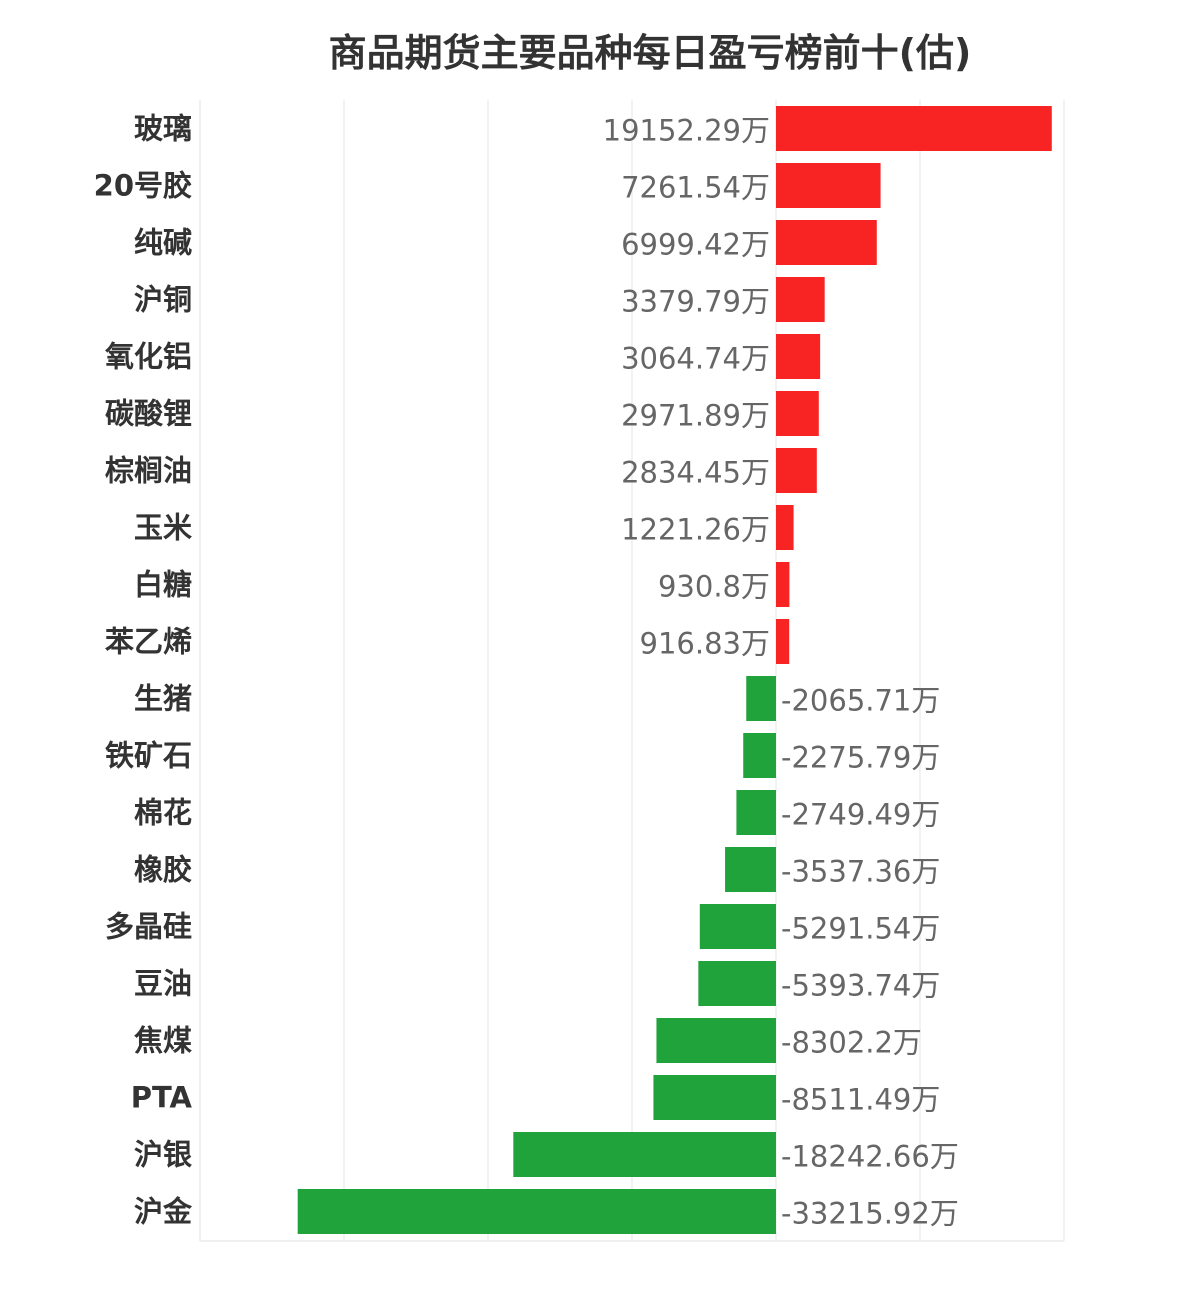  I want to click on data-label: 916.83万, so click(705, 644).